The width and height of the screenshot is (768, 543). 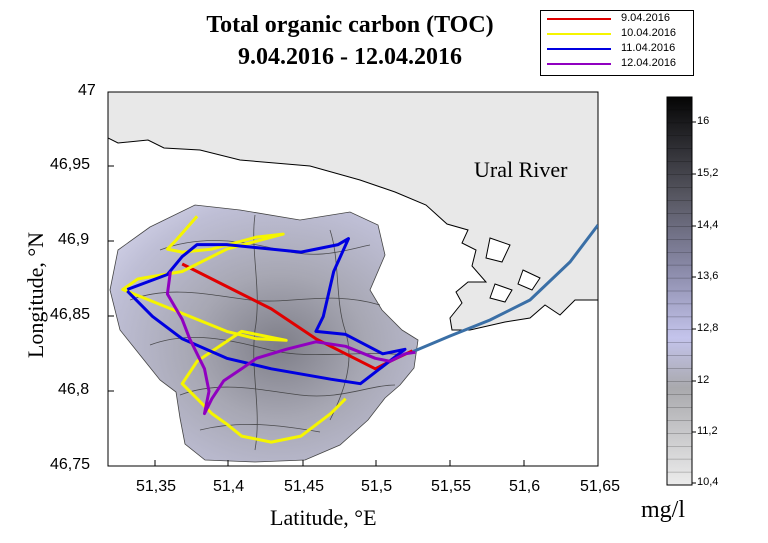 What do you see at coordinates (513, 270) in the screenshot?
I see `coastline-islands` at bounding box center [513, 270].